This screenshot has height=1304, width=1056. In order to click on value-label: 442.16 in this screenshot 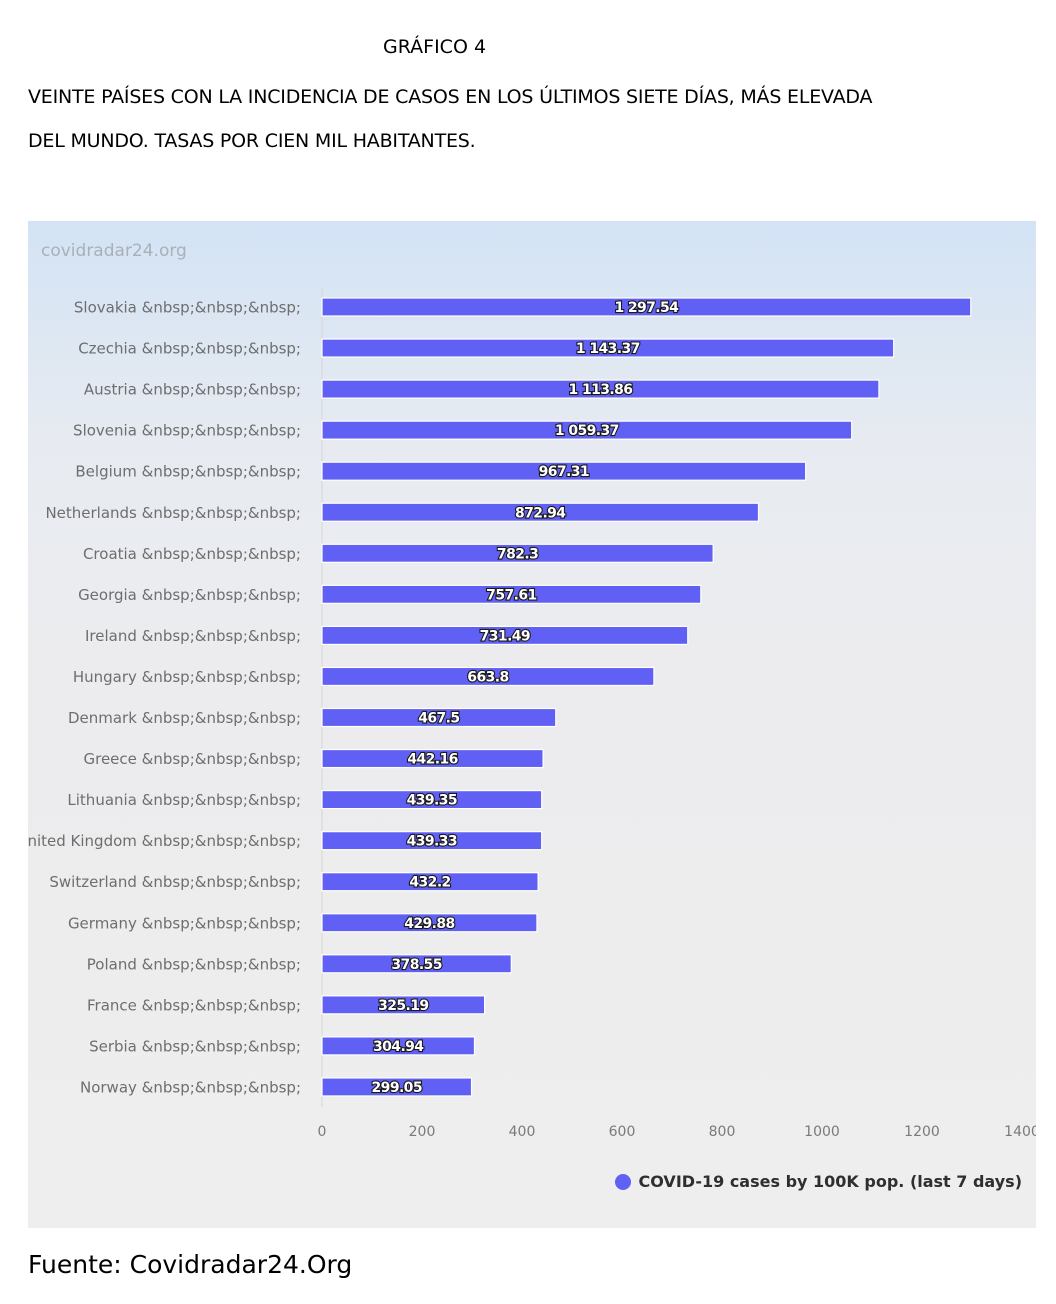, I will do `click(432, 760)`.